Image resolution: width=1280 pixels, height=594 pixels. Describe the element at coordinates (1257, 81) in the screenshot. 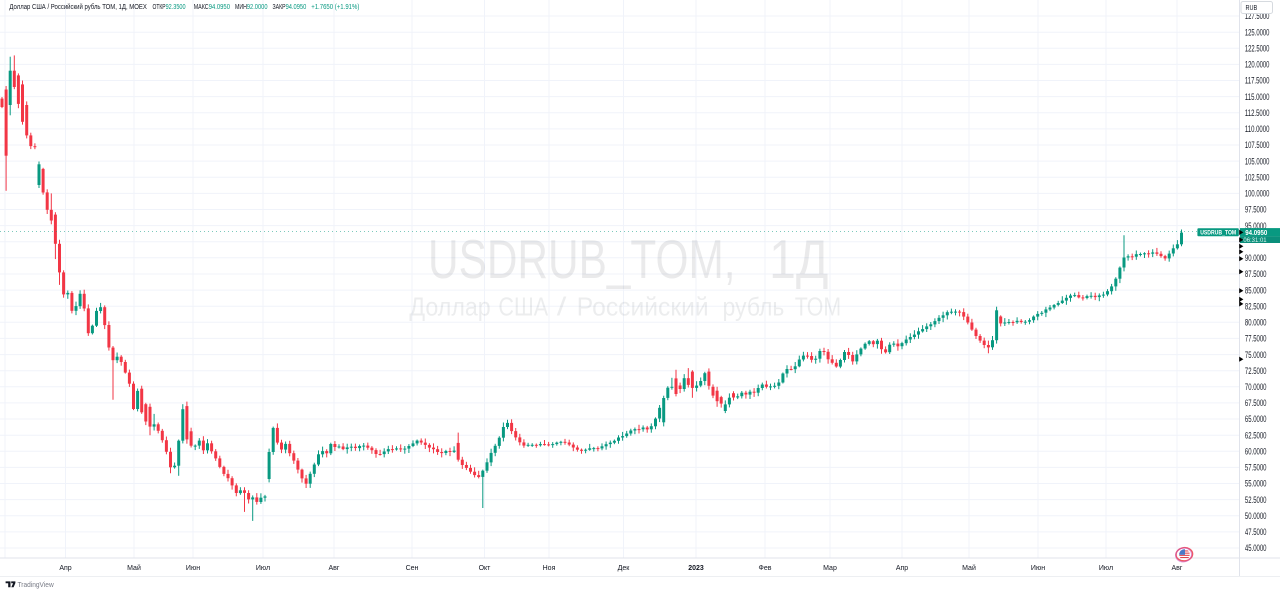

I see `svg-text: 117.5000` at that location.